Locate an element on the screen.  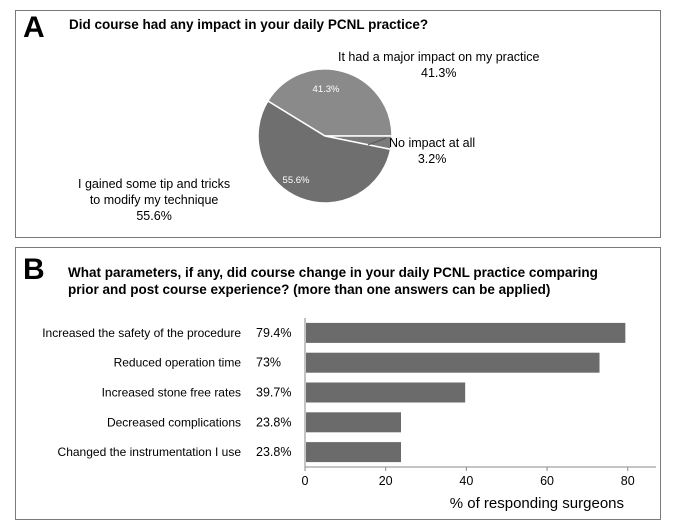
bar-value-label: 39.7% is located at coordinates (273, 393).